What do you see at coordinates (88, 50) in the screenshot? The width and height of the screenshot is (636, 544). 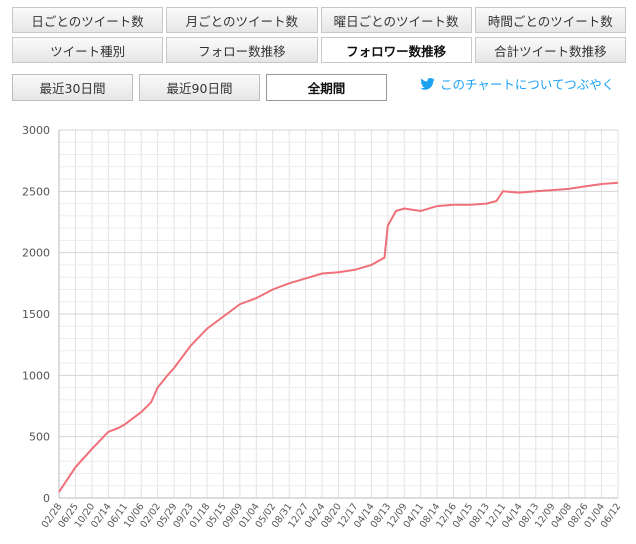 I see `tab-tweet-types: ツイート種別` at bounding box center [88, 50].